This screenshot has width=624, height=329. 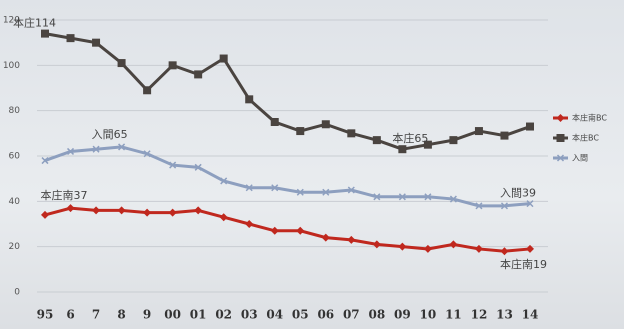 I want to click on y-tick-label: 60, so click(x=15, y=157).